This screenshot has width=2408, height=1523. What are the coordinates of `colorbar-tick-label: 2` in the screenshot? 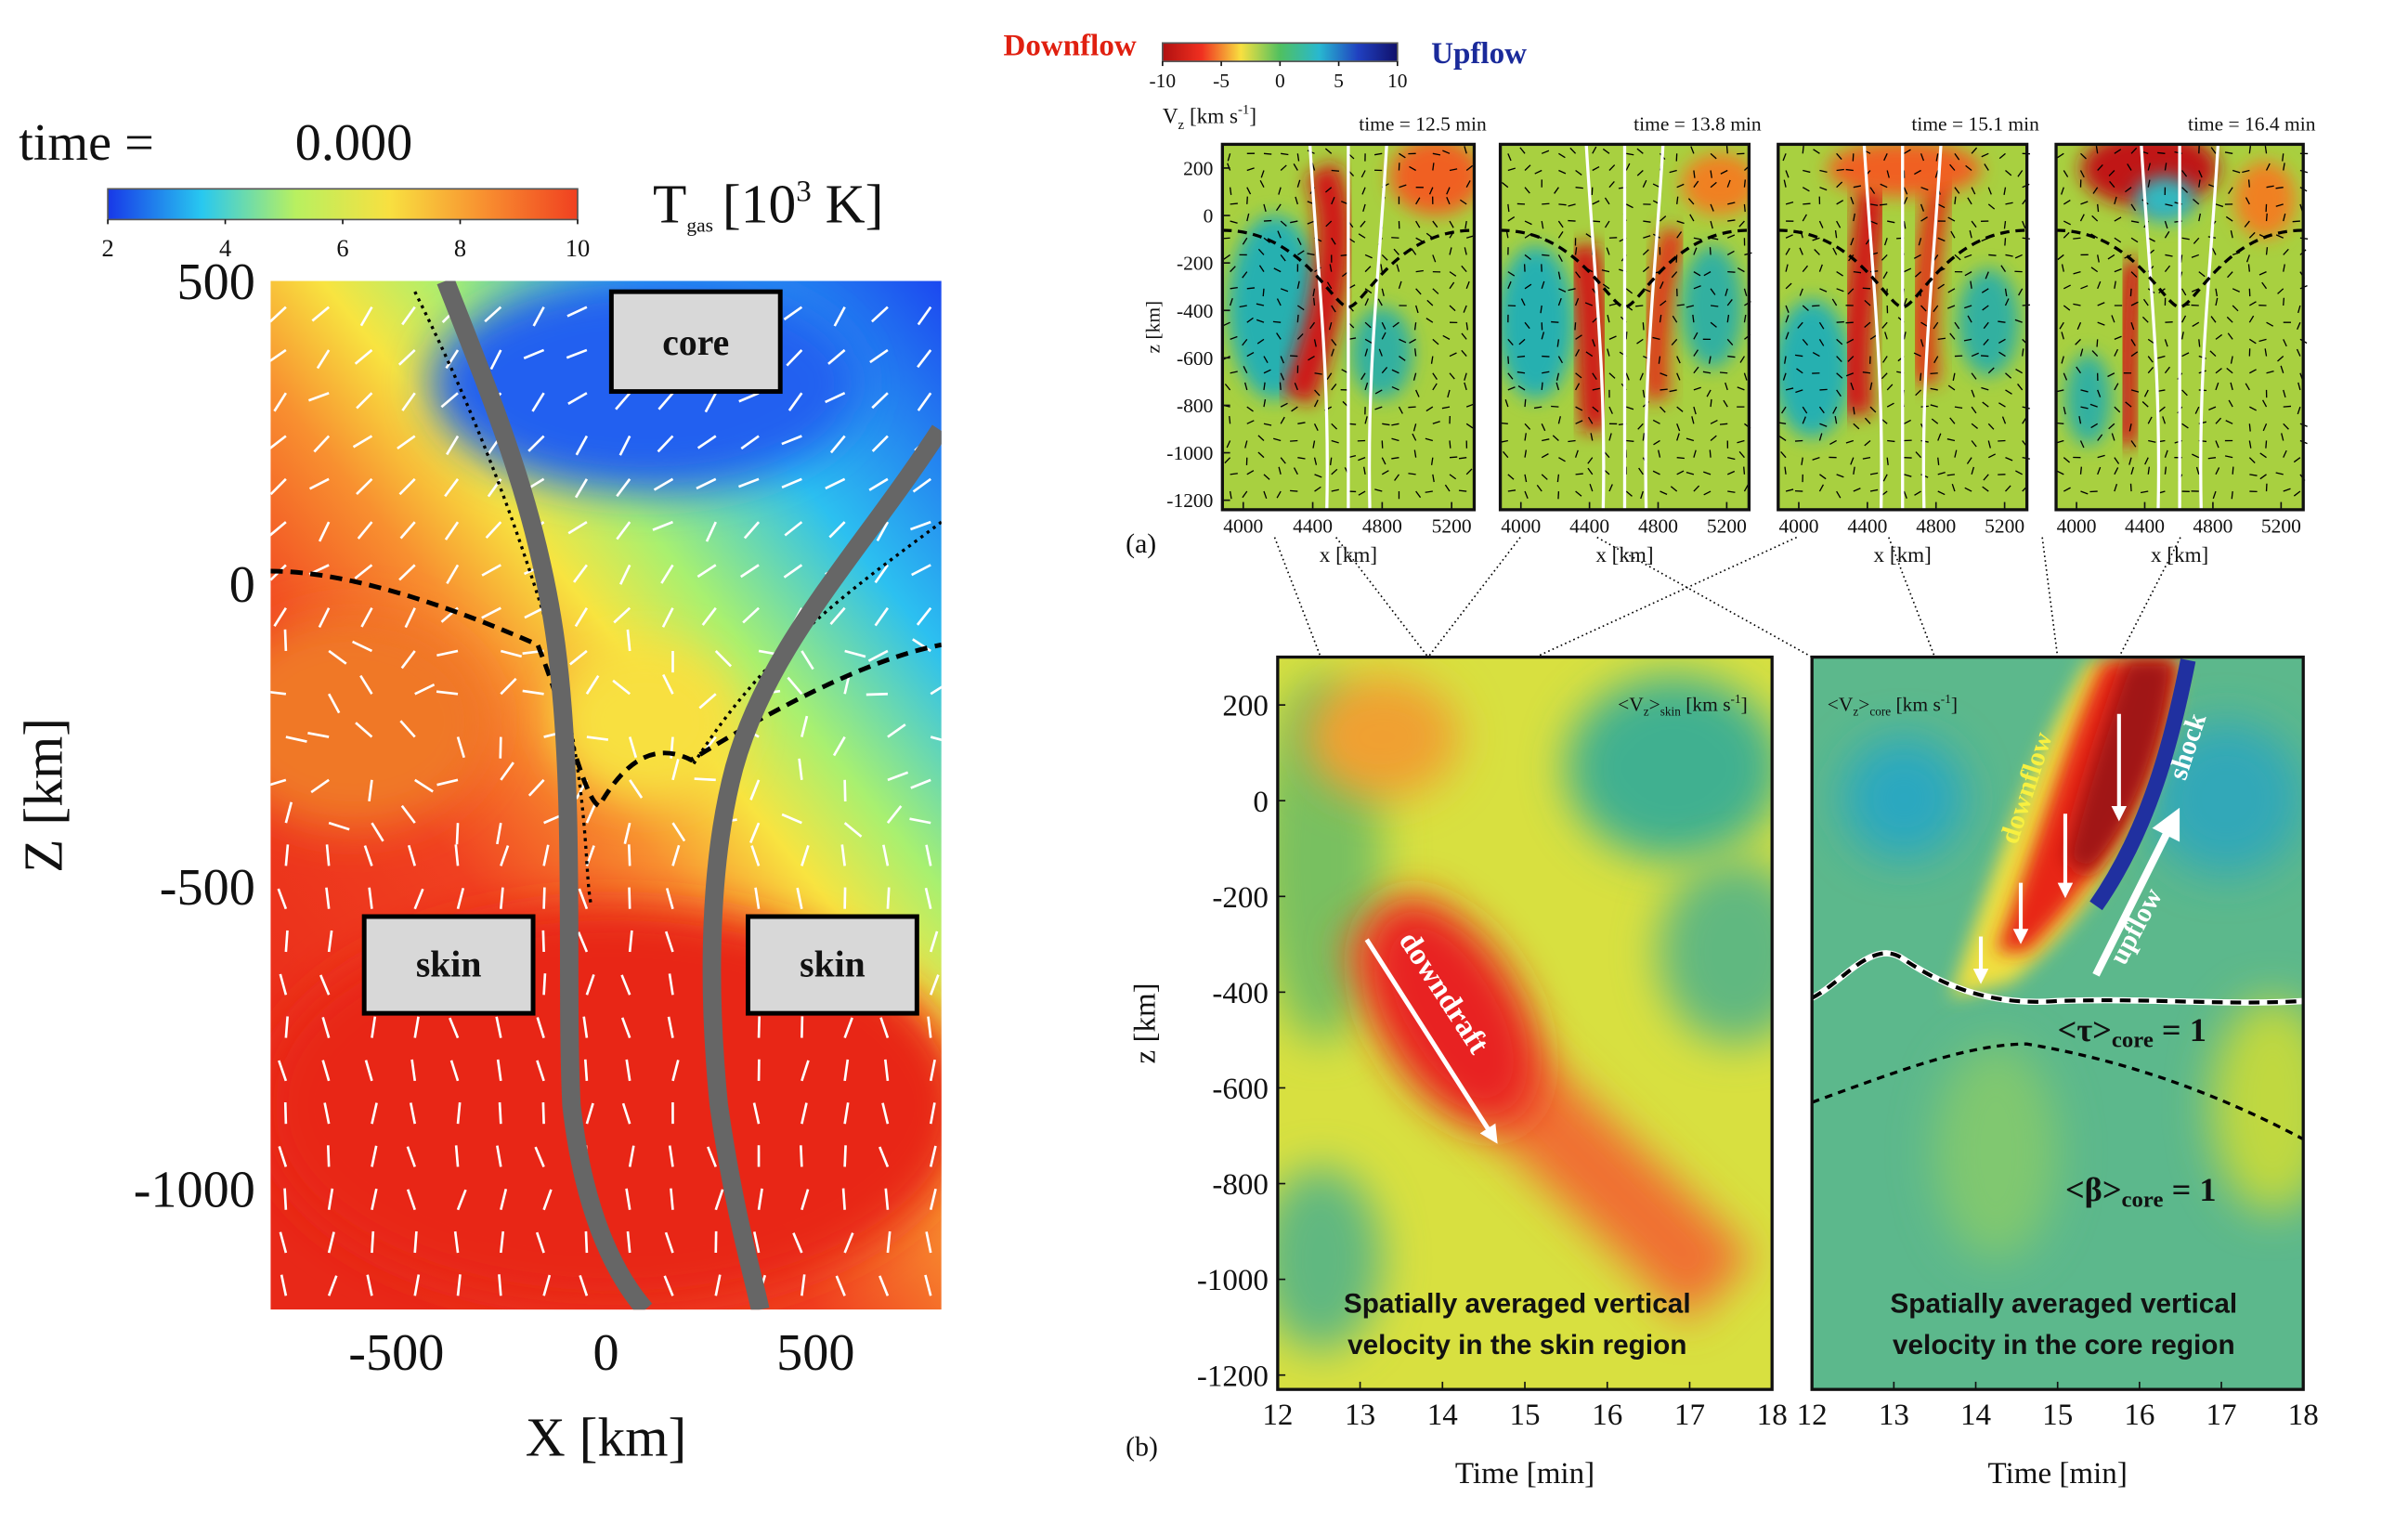 It's located at (107, 248).